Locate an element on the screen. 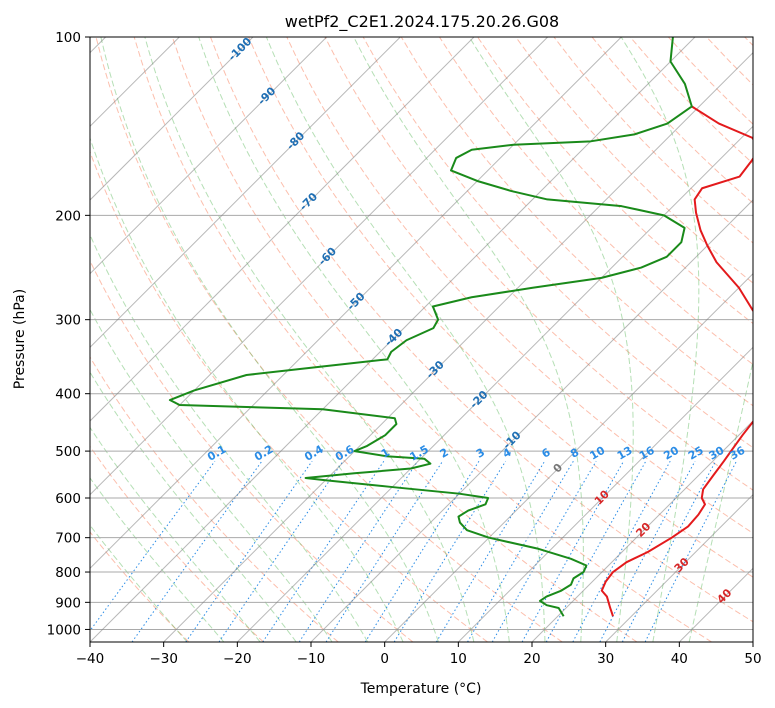  y-tick-label: 900 is located at coordinates (68, 603).